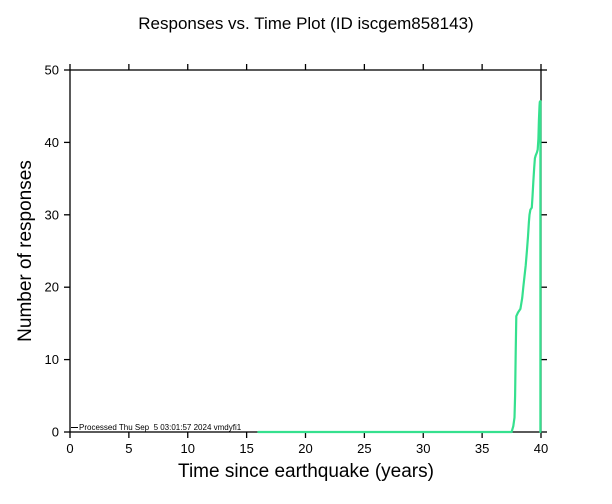 This screenshot has width=612, height=504. Describe the element at coordinates (52, 70) in the screenshot. I see `y-tick-label: 50` at that location.